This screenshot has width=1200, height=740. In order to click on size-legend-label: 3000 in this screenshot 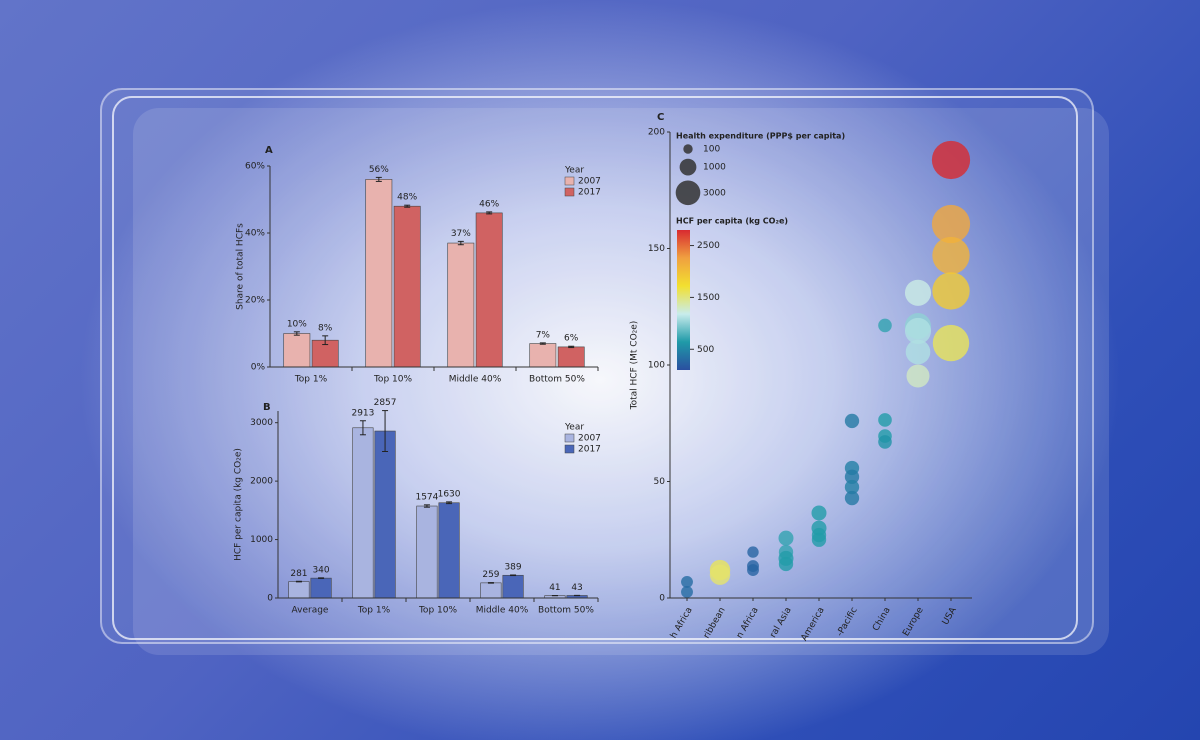, I will do `click(714, 193)`.